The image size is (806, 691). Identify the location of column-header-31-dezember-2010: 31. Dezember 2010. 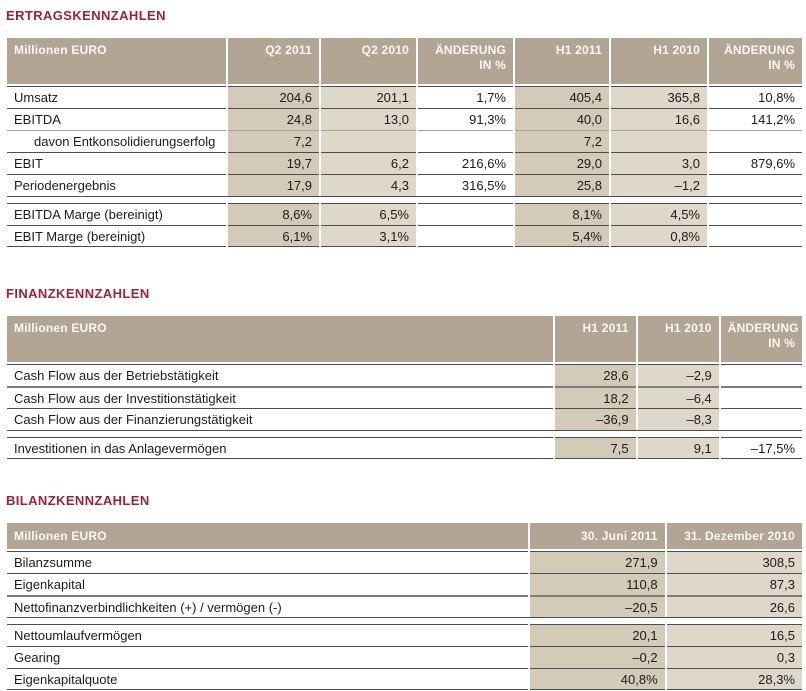
(734, 537).